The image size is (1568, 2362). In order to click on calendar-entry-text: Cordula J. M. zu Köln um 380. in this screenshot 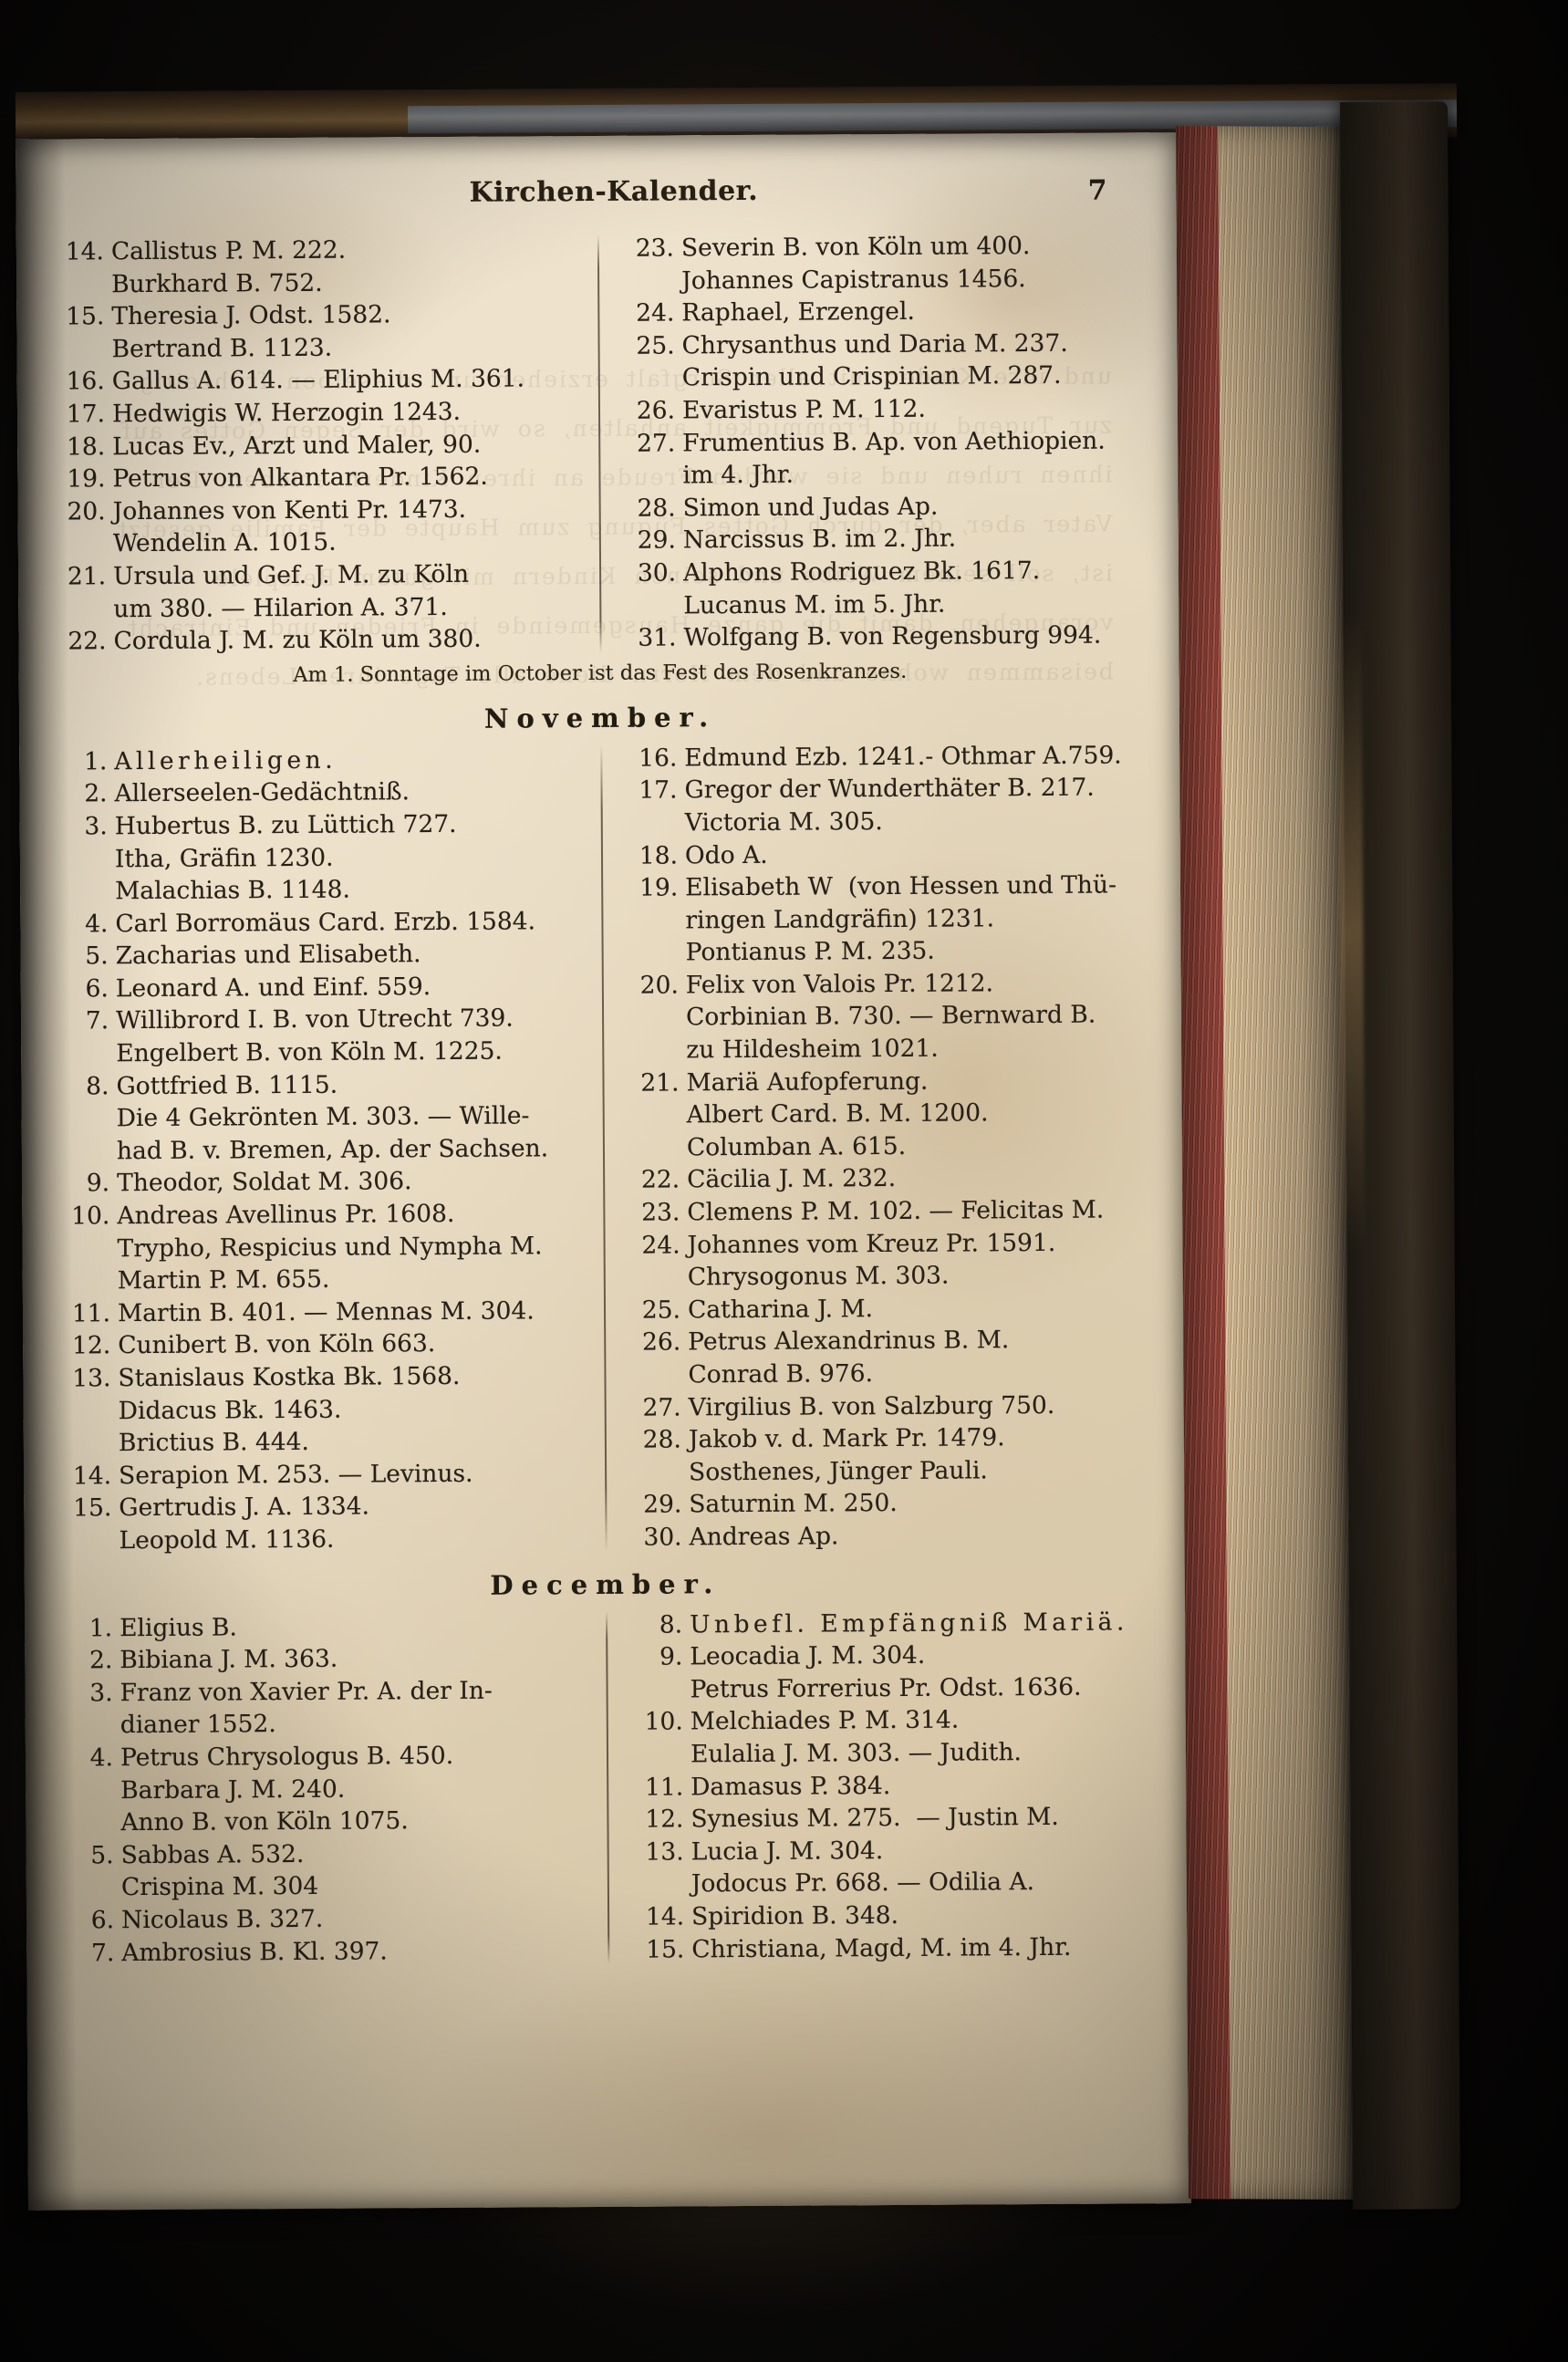, I will do `click(297, 640)`.